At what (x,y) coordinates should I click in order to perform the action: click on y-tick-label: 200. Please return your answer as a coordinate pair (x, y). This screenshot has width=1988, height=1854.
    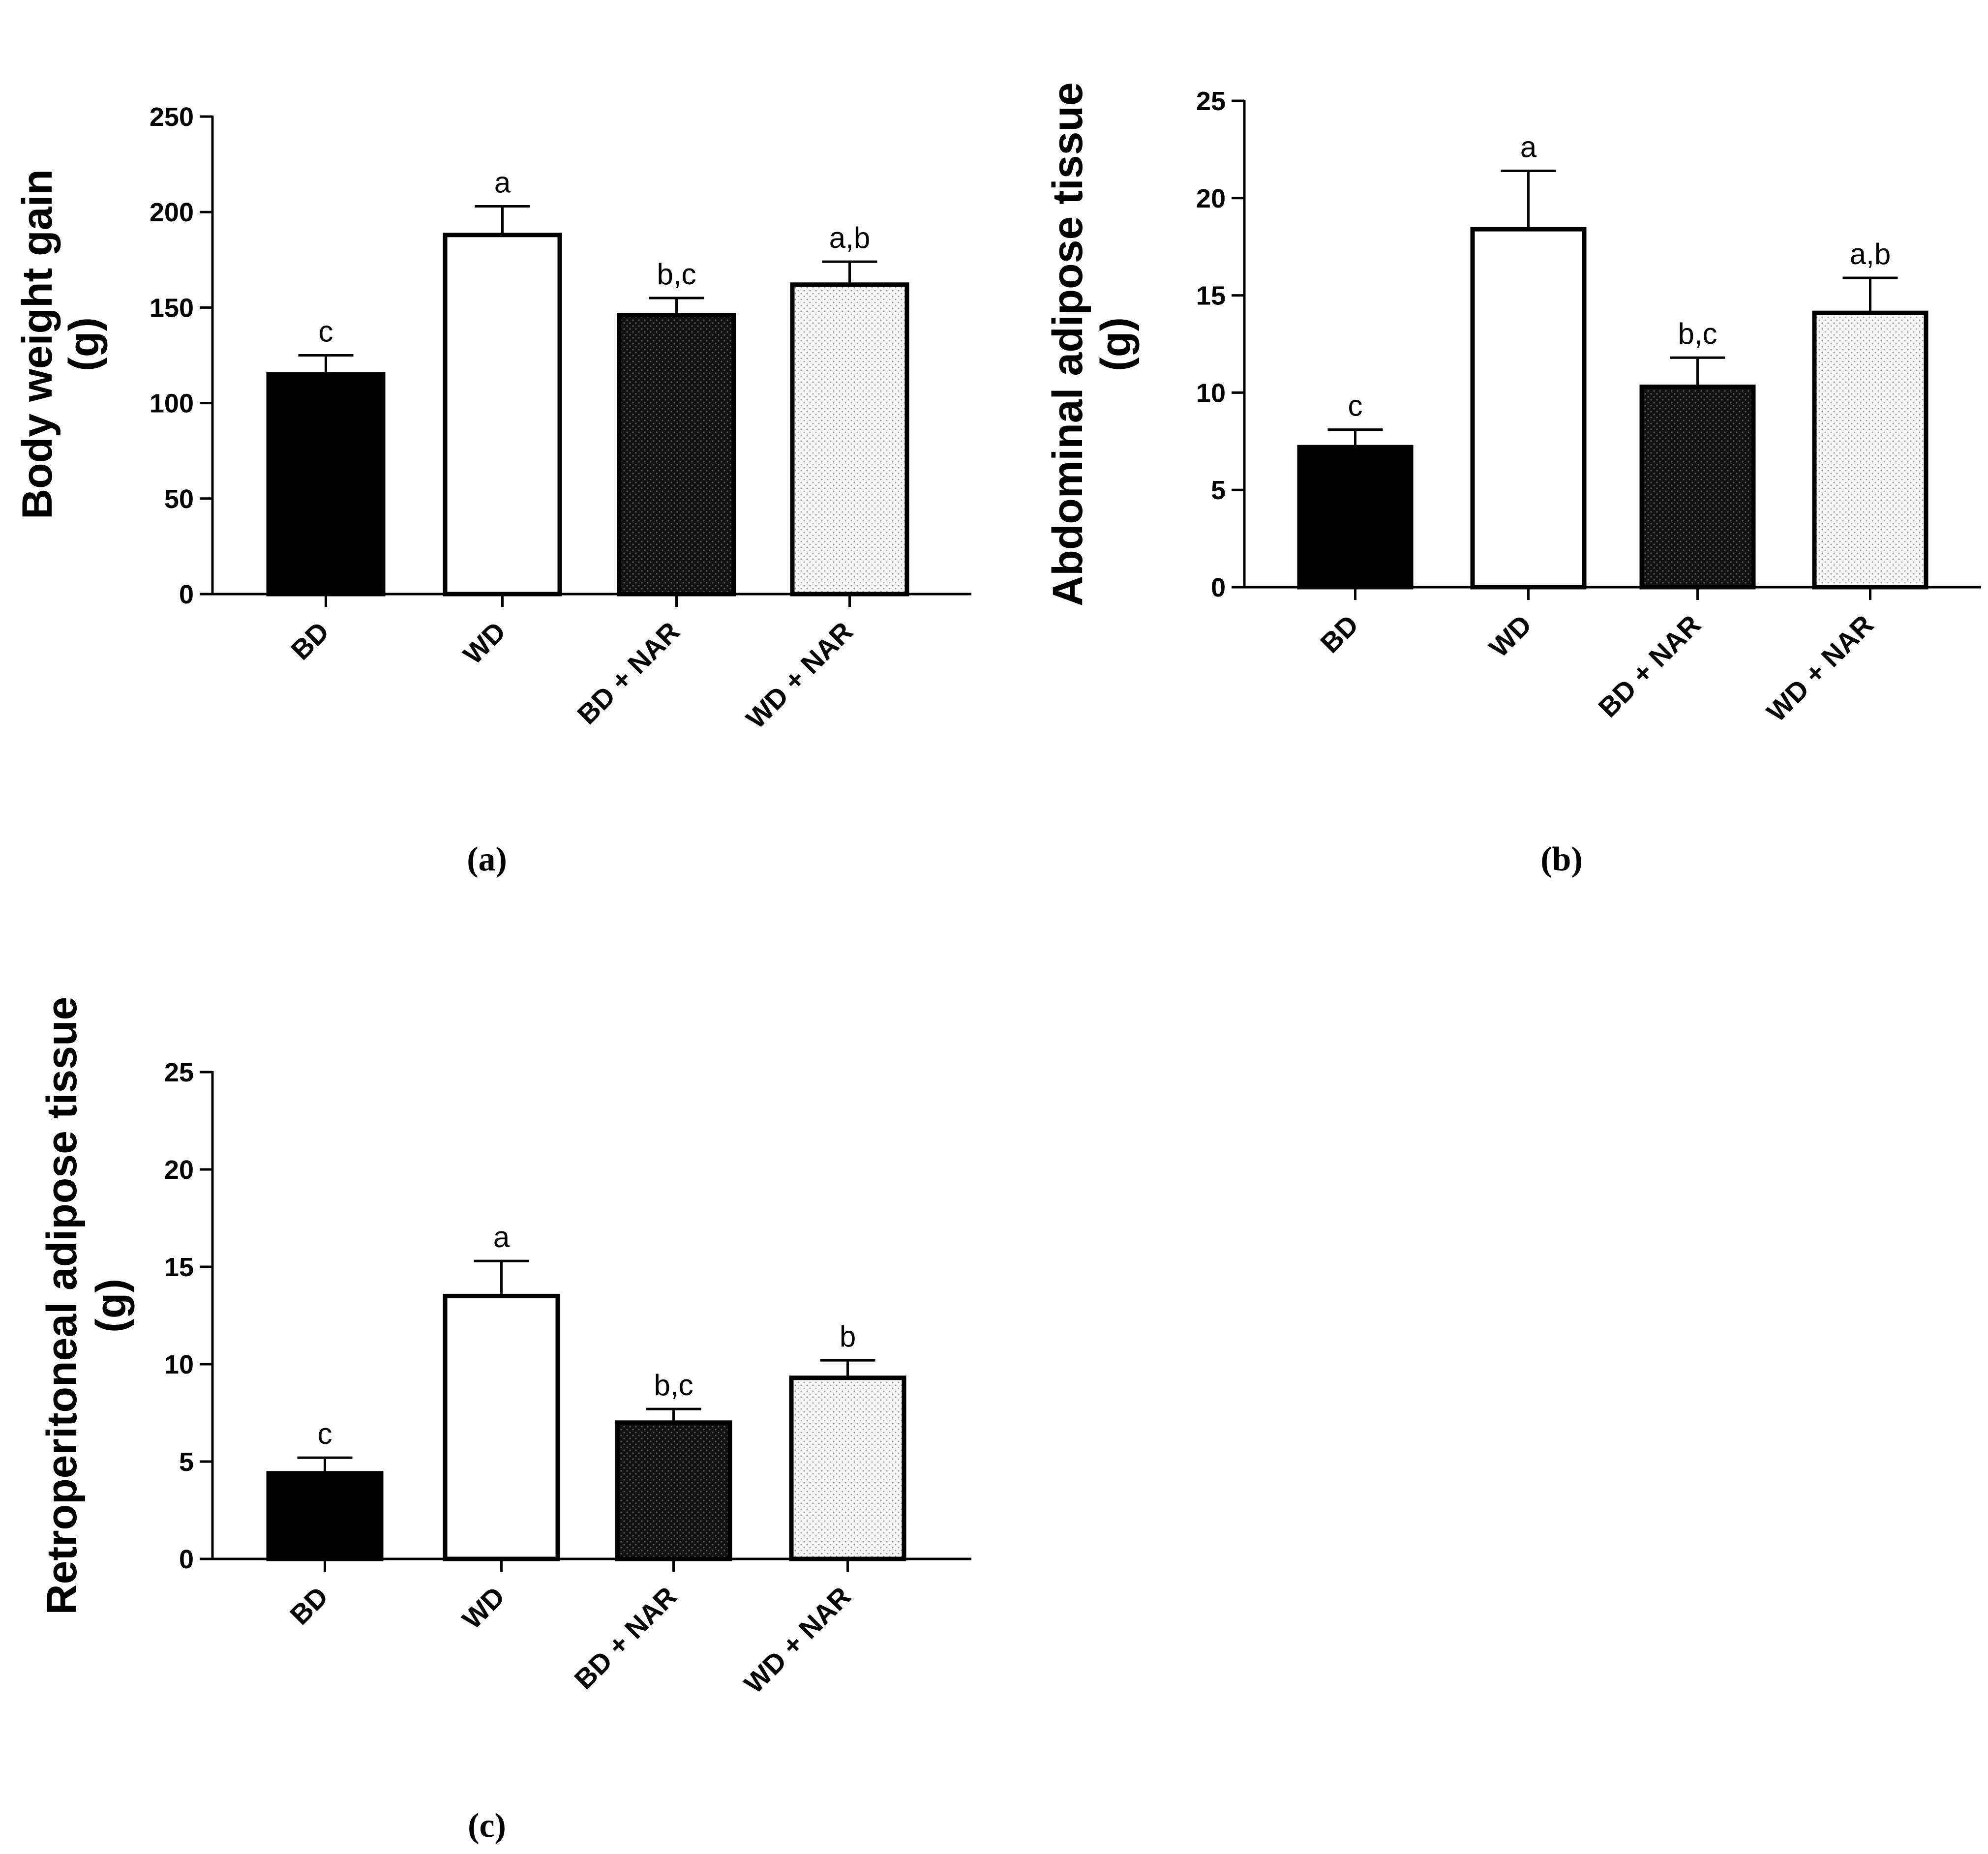
    Looking at the image, I should click on (172, 212).